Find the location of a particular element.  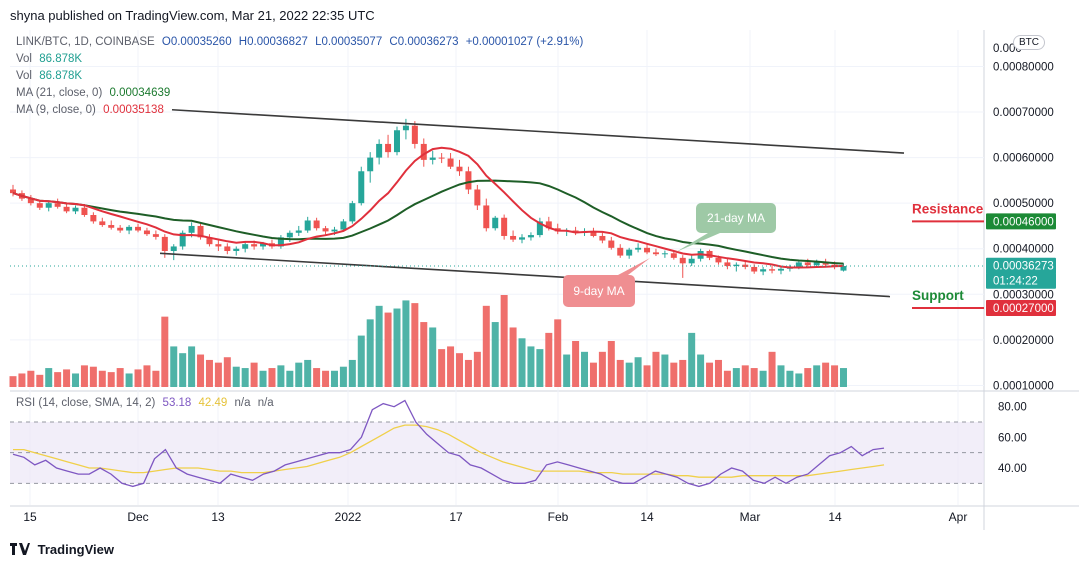

tradingview-logo-icon is located at coordinates (20, 550).